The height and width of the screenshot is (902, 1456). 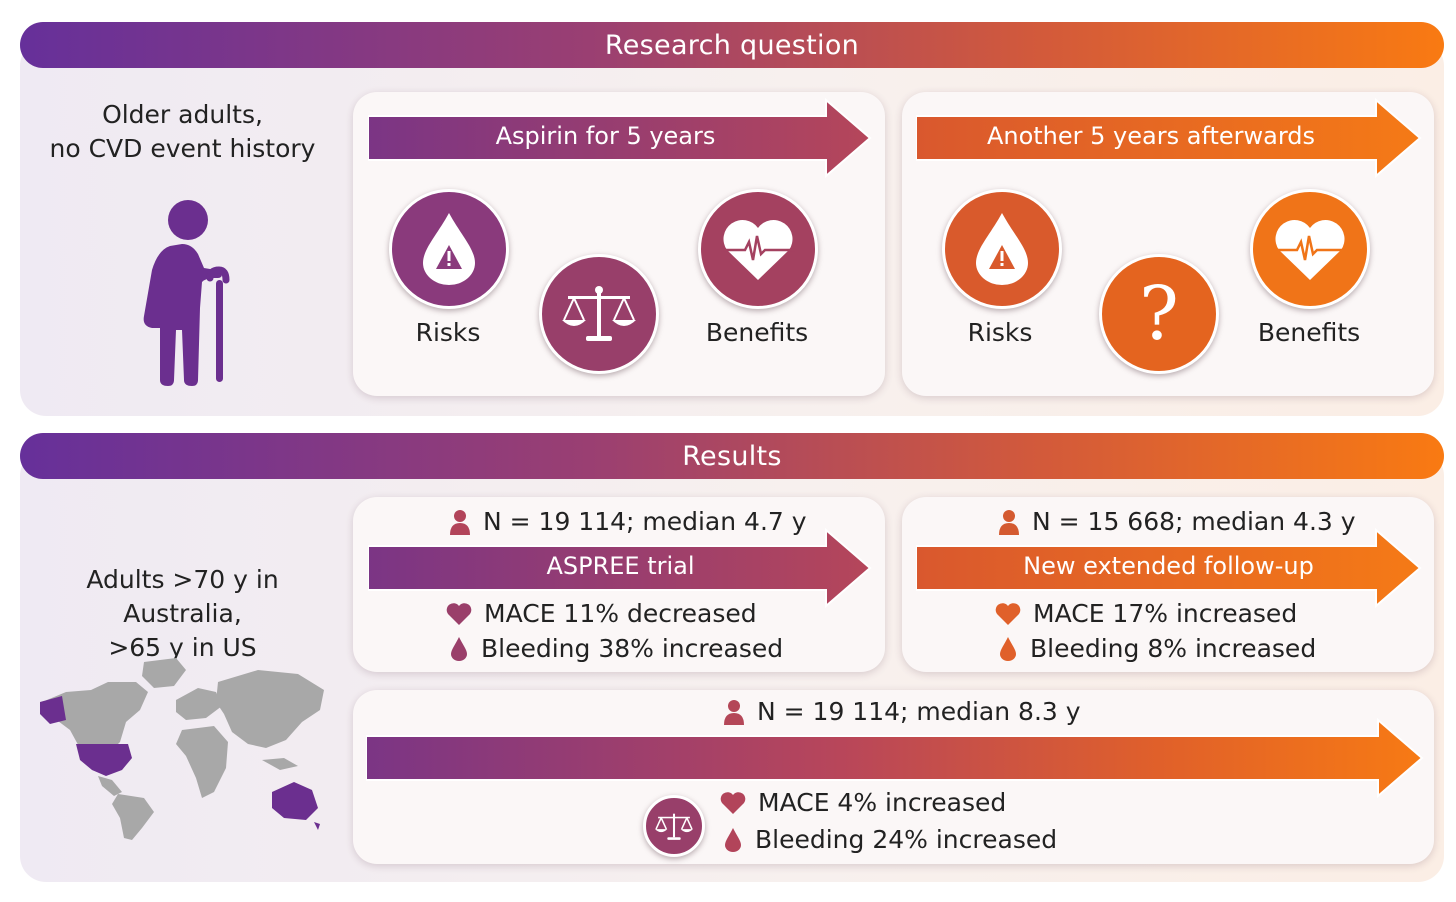 I want to click on alaska-highlight, so click(x=53, y=710).